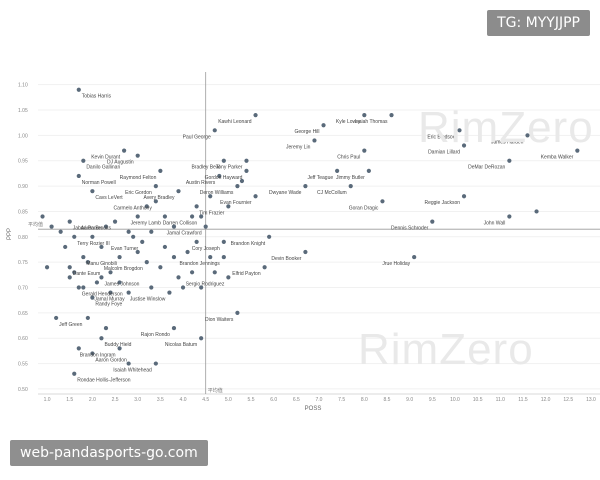 The image size is (600, 480). What do you see at coordinates (23, 86) in the screenshot?
I see `y-tick-label: 1.10` at bounding box center [23, 86].